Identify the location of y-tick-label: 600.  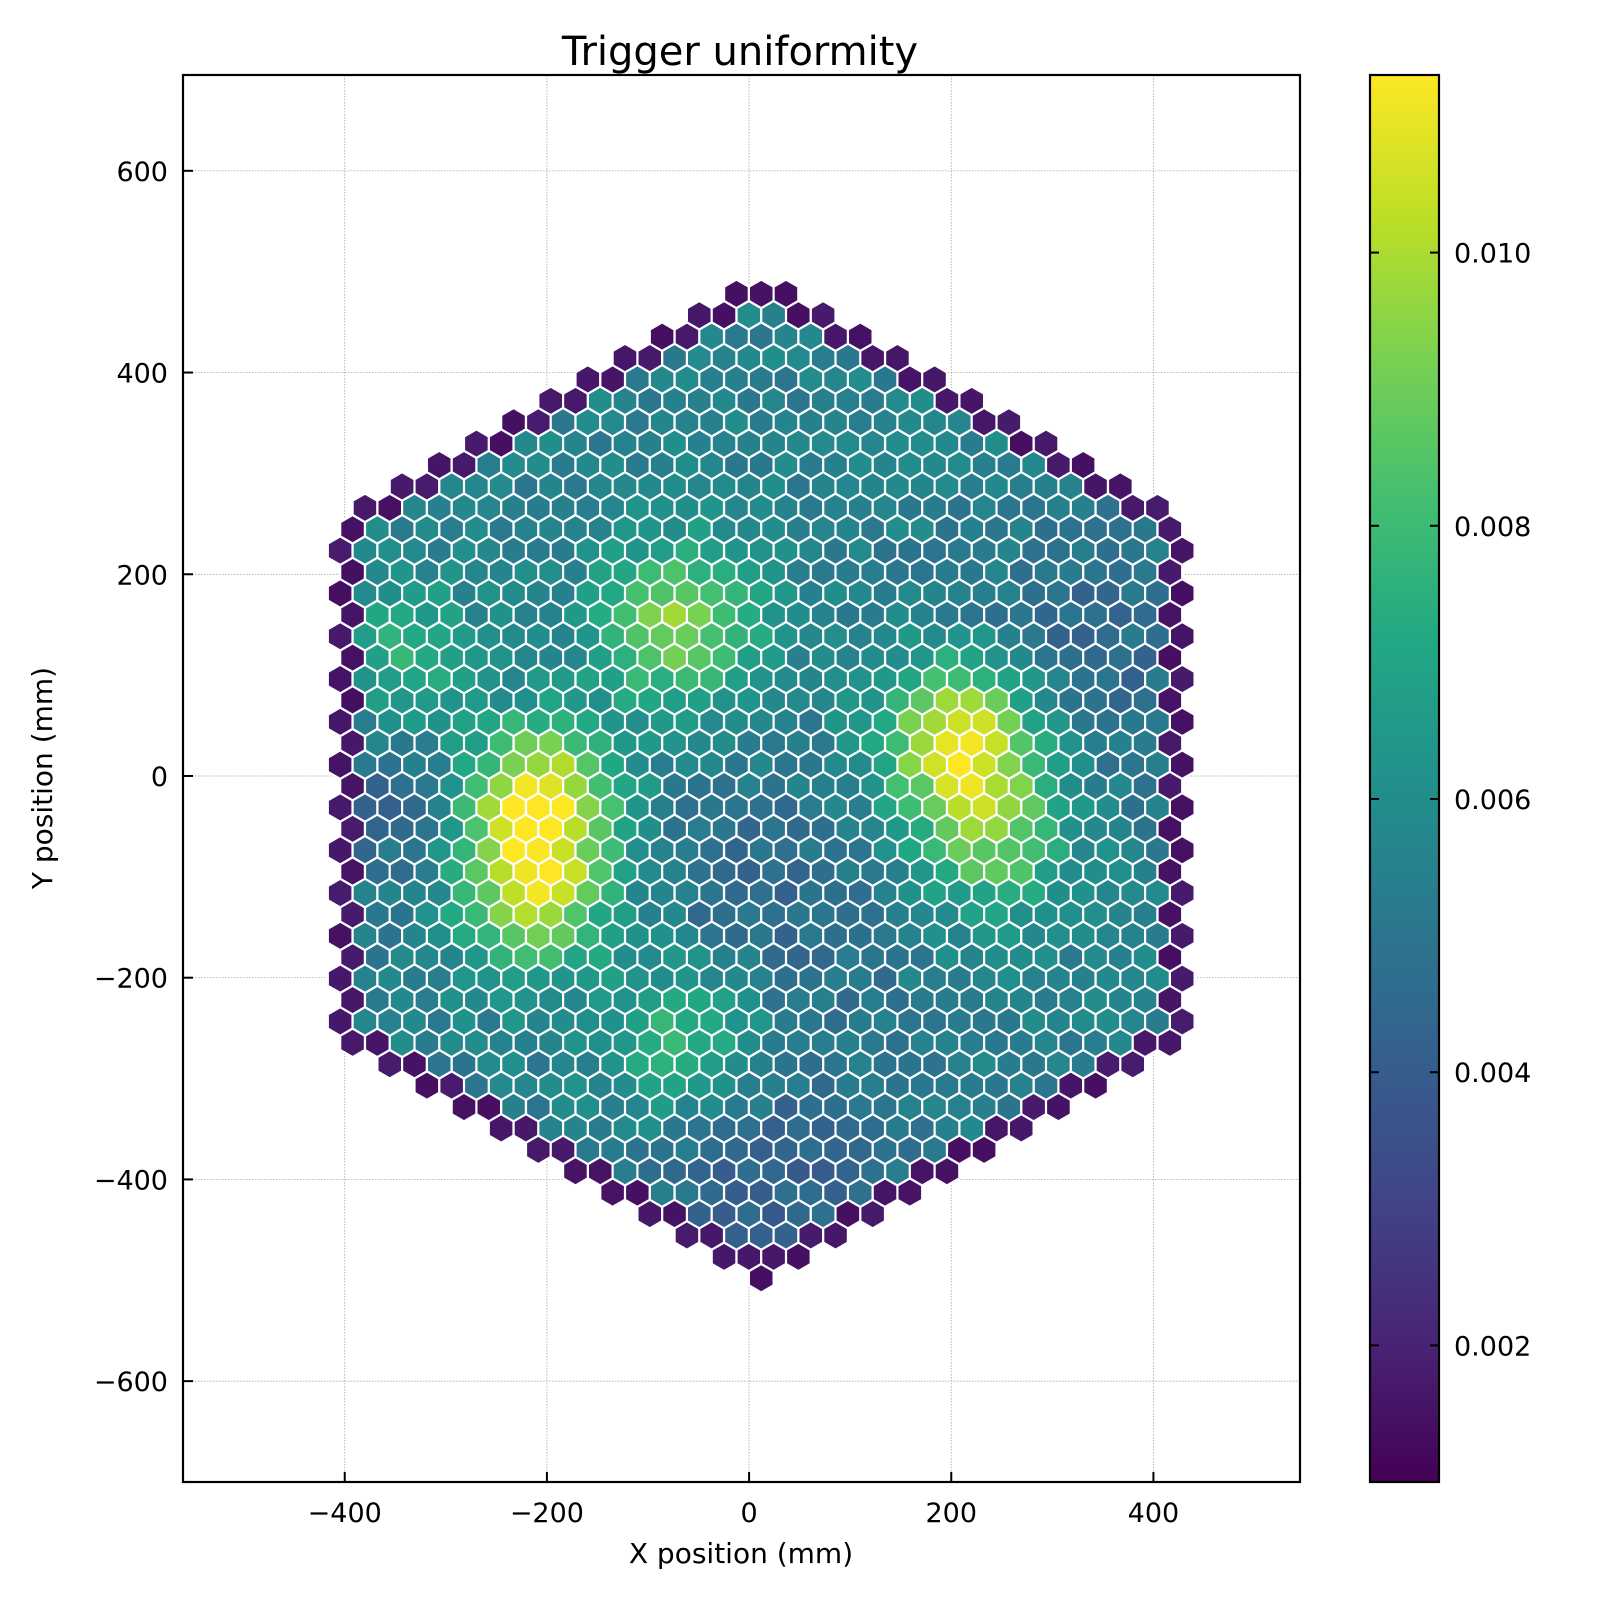
(142, 172).